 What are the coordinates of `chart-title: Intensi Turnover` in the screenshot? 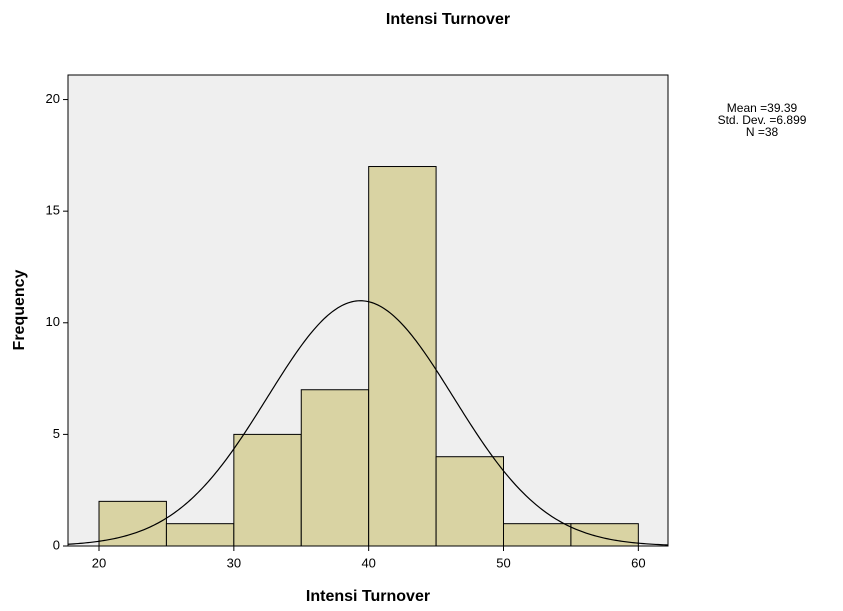 It's located at (448, 19).